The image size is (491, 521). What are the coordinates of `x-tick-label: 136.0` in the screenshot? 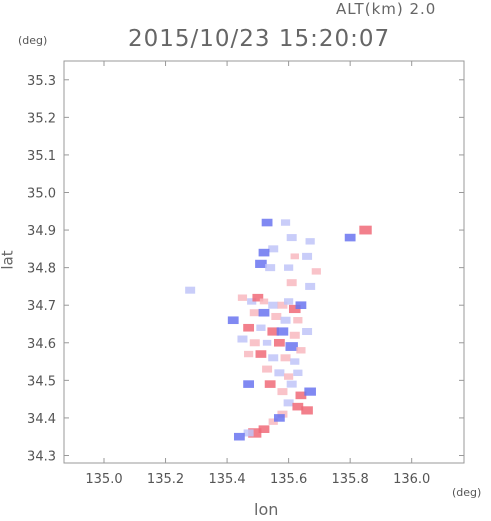 It's located at (411, 479).